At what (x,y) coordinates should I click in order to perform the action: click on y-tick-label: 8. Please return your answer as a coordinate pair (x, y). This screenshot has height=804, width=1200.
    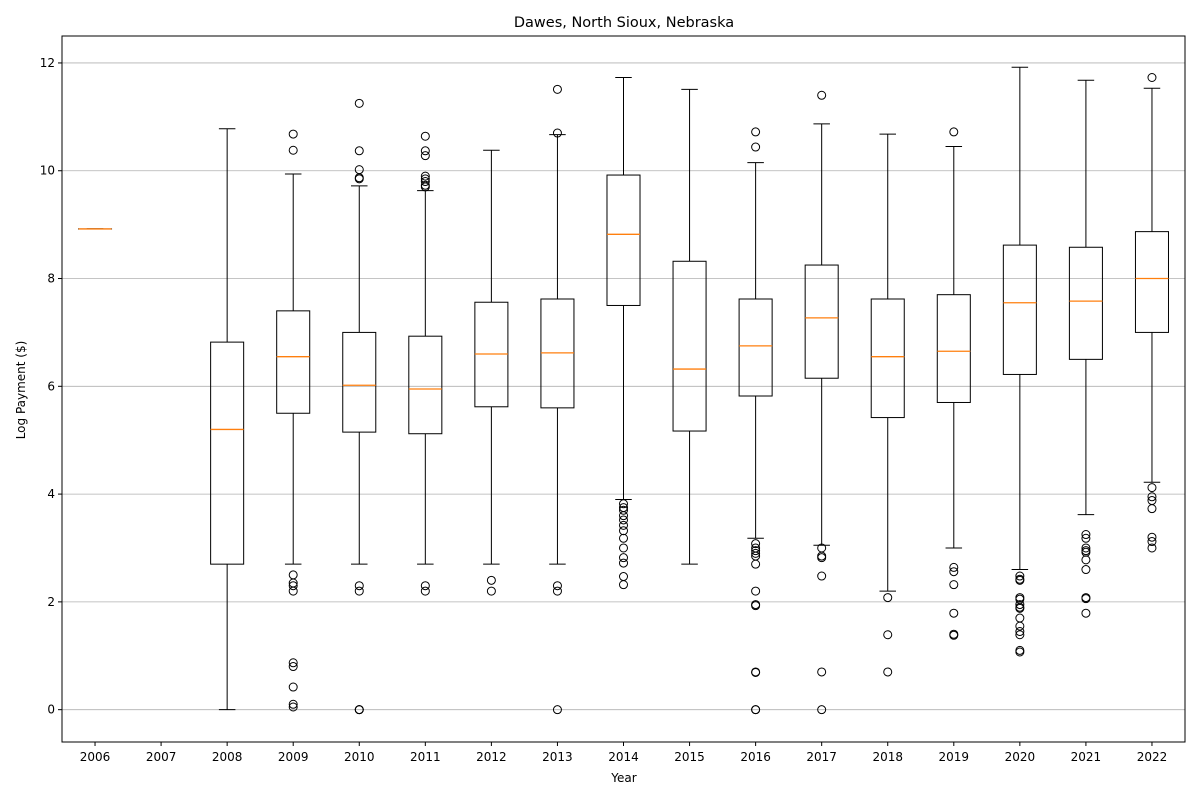
    Looking at the image, I should click on (51, 279).